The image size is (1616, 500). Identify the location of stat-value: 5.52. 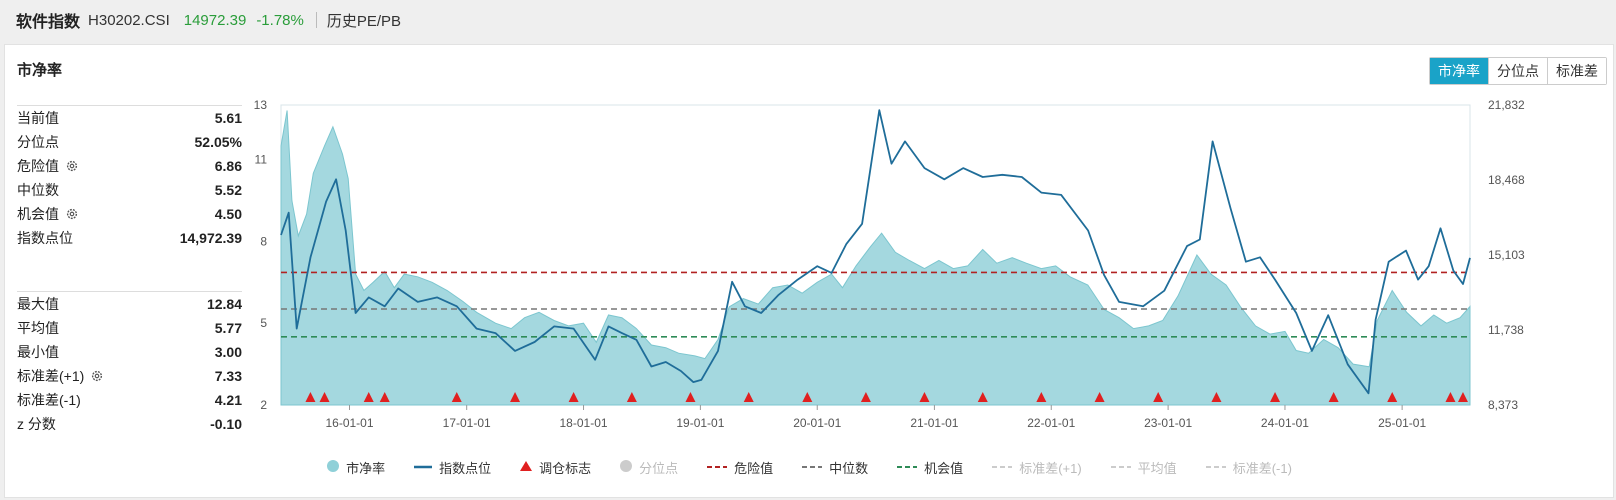
(228, 190).